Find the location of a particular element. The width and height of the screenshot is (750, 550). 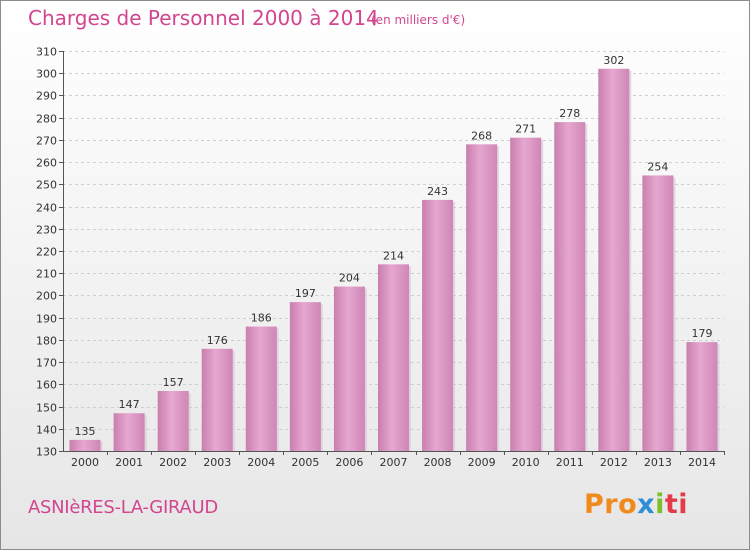

y-tick-label: 270 is located at coordinates (46, 141).